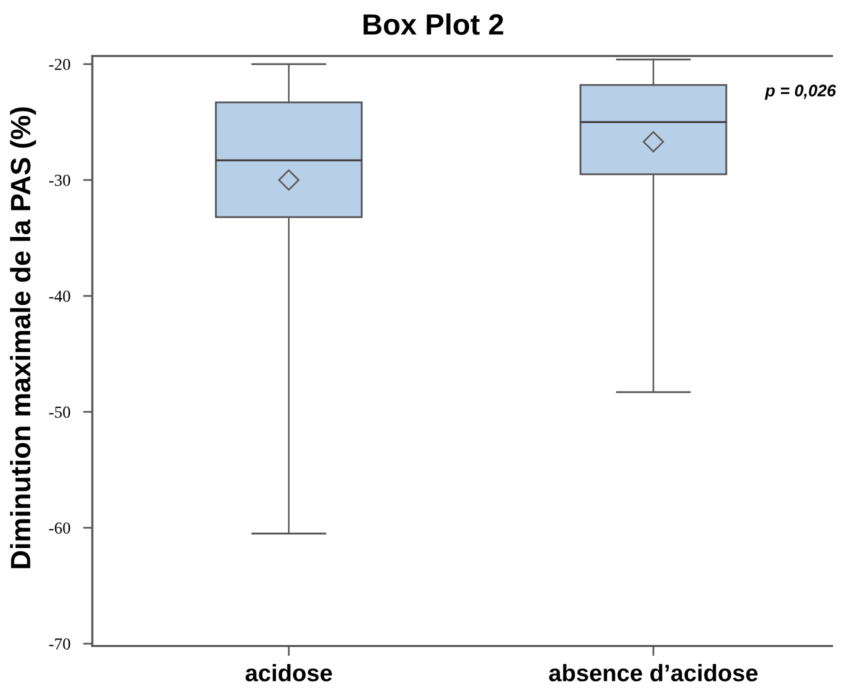  I want to click on annotation: p = 0,026, so click(800, 92).